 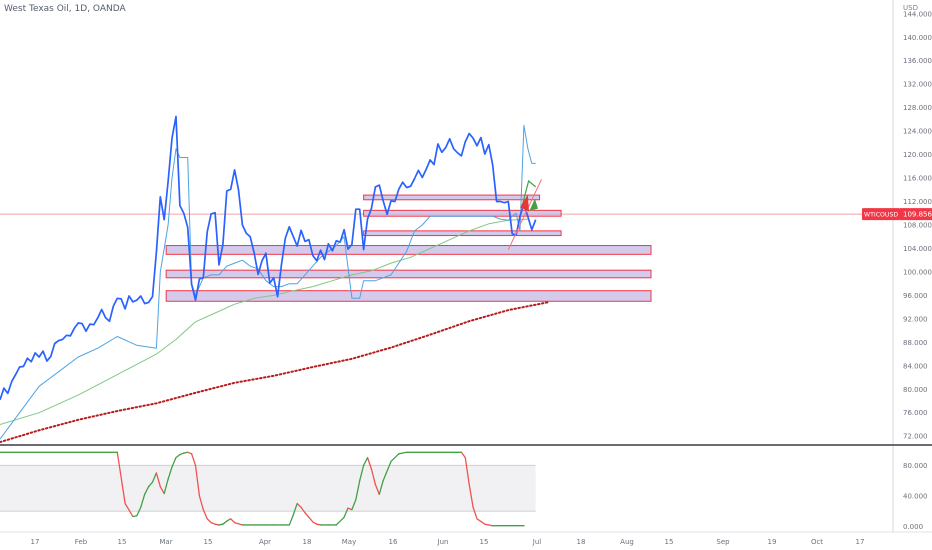 What do you see at coordinates (910, 8) in the screenshot?
I see `currency-label: USD` at bounding box center [910, 8].